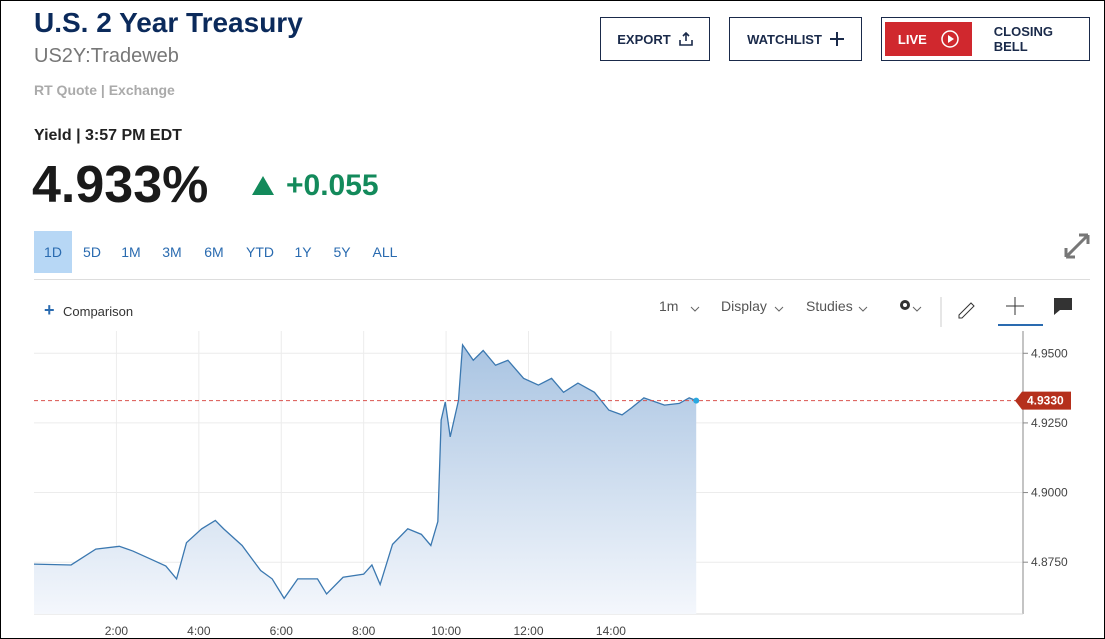  Describe the element at coordinates (912, 39) in the screenshot. I see `live-label: LIVE` at that location.